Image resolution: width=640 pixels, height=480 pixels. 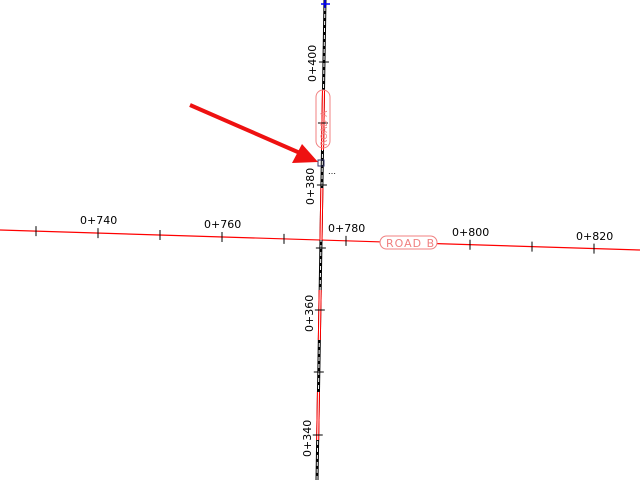 I want to click on red-arrow-icon, so click(x=253, y=133).